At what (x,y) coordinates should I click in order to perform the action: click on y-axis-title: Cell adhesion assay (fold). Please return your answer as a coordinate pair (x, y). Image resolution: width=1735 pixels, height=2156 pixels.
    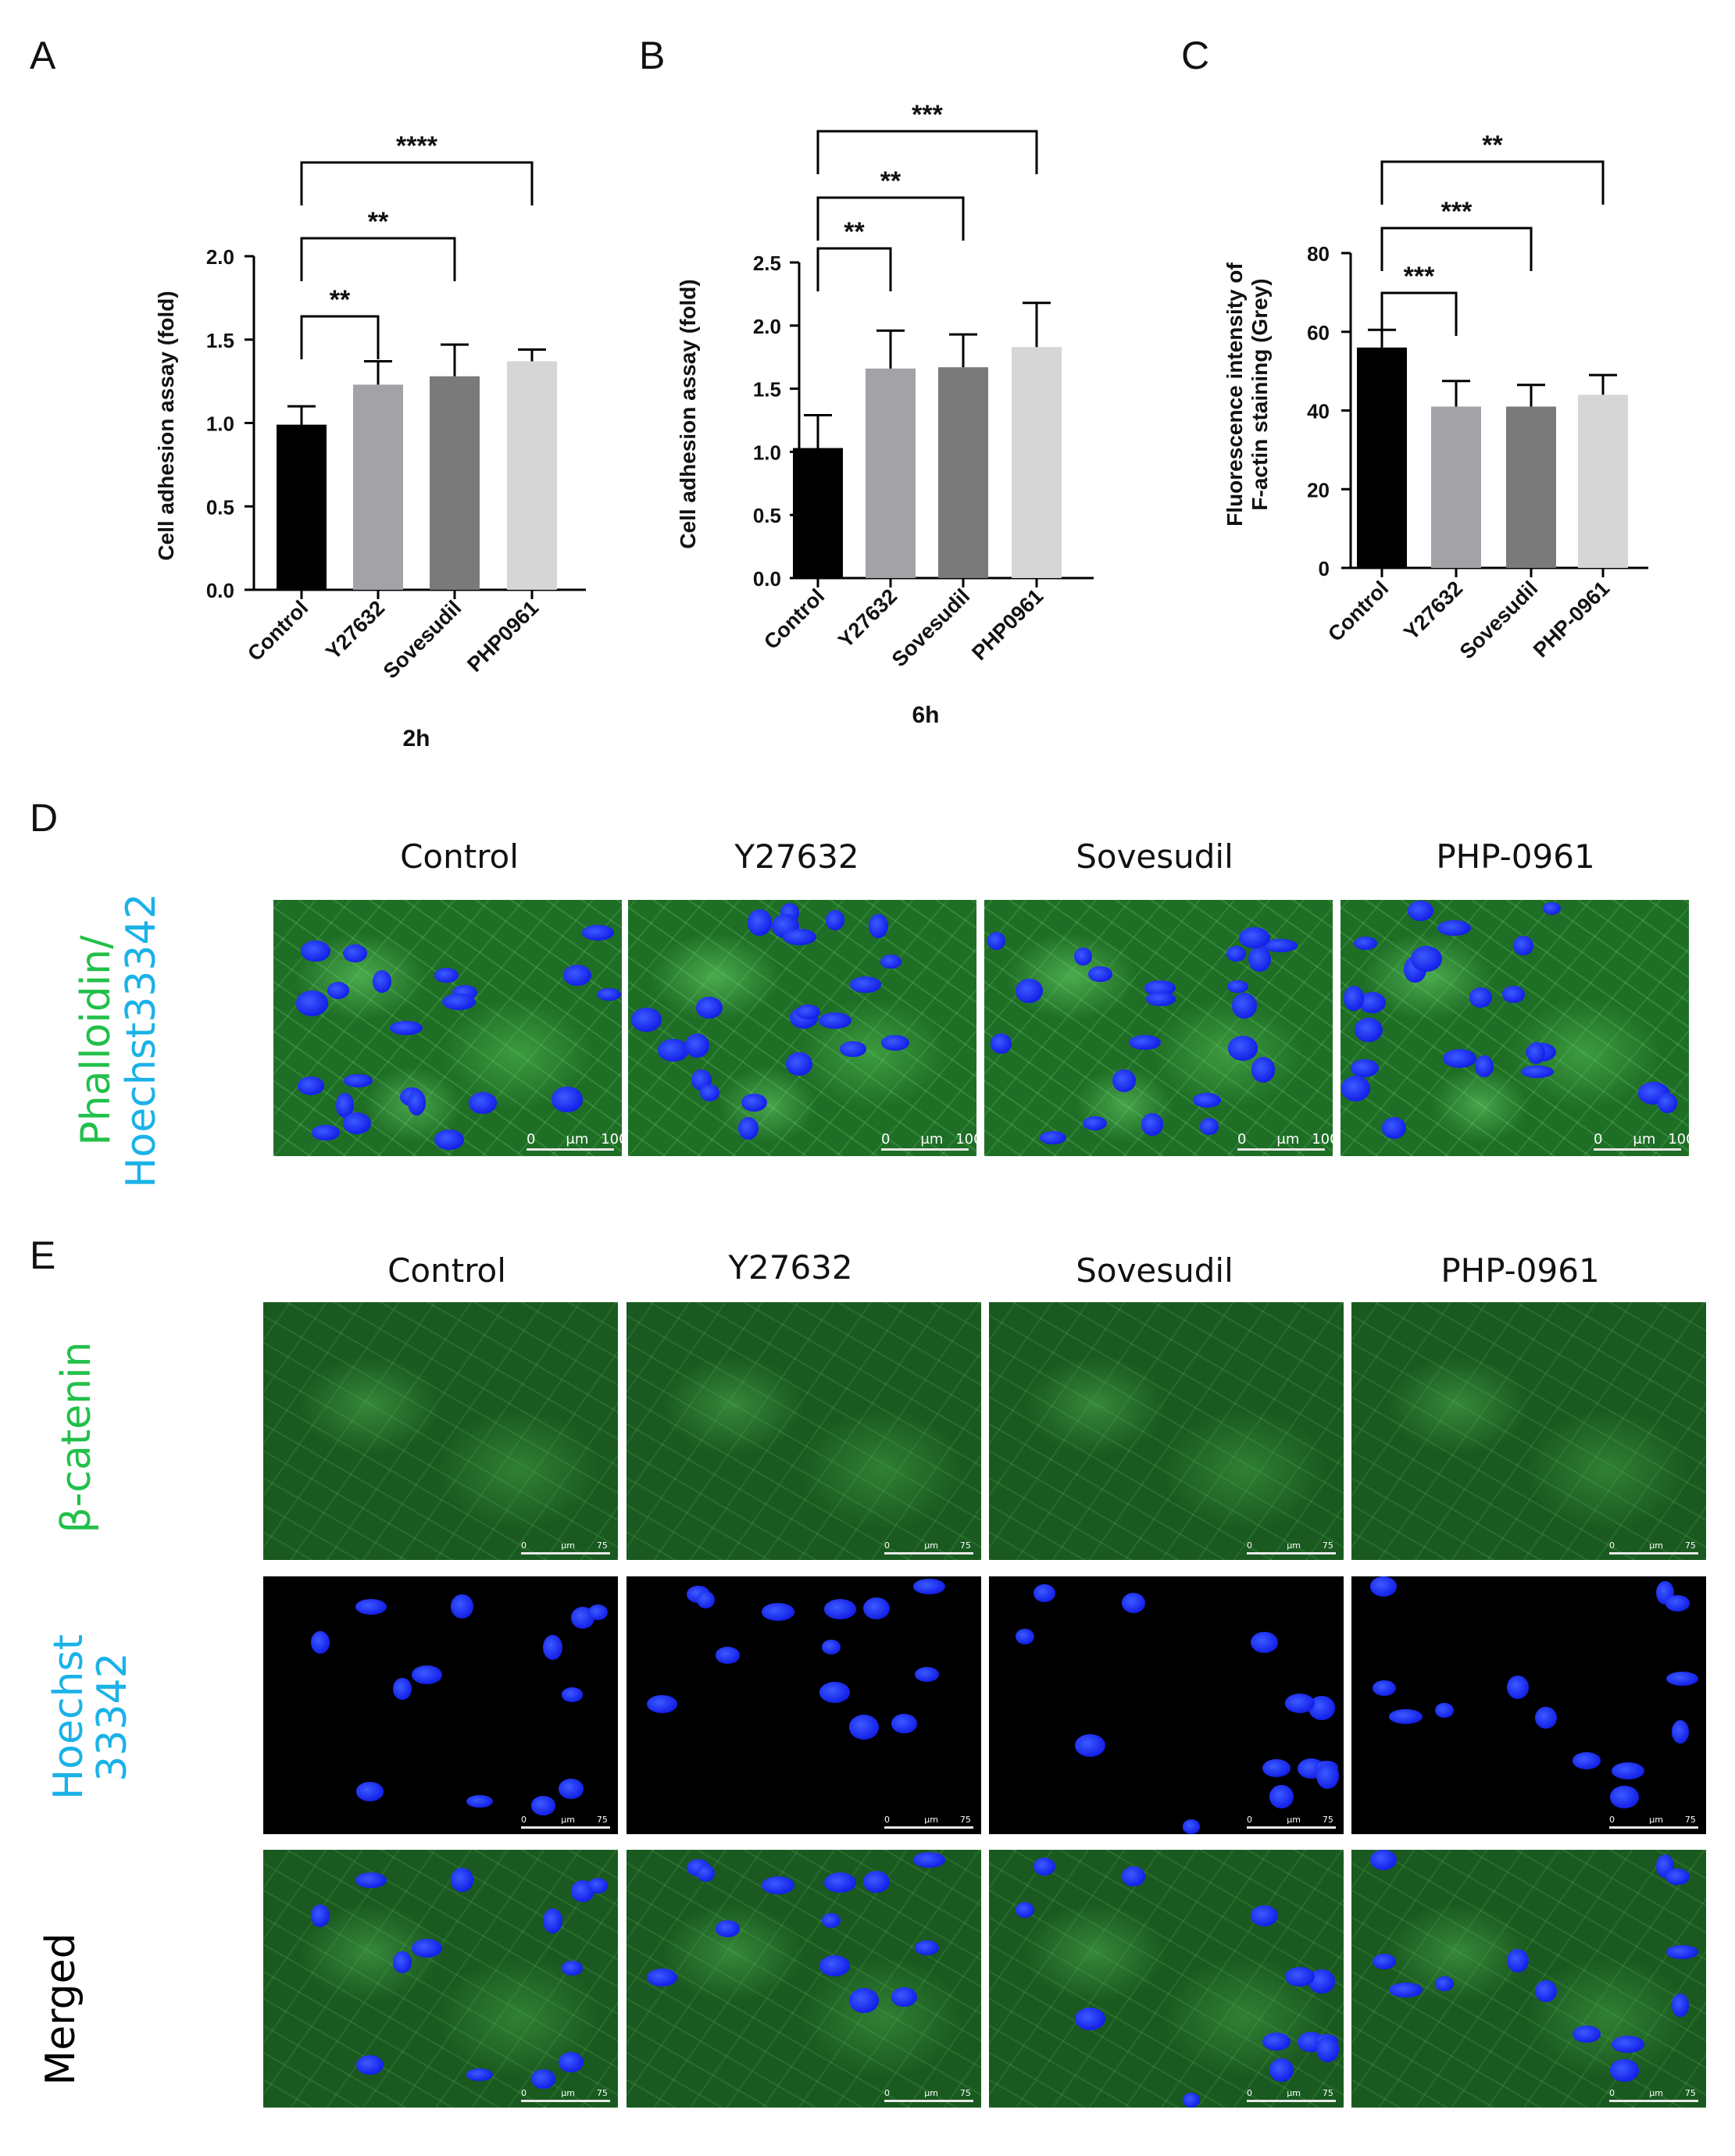
    Looking at the image, I should click on (688, 413).